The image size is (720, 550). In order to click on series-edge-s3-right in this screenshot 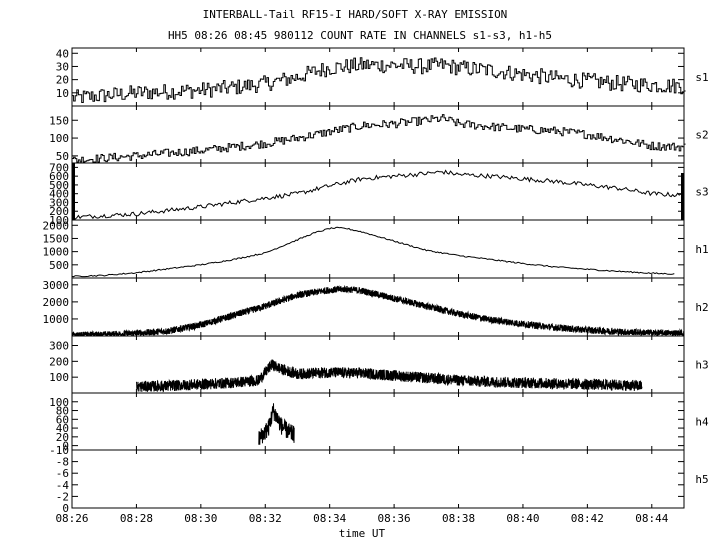, I will do `click(682, 196)`.